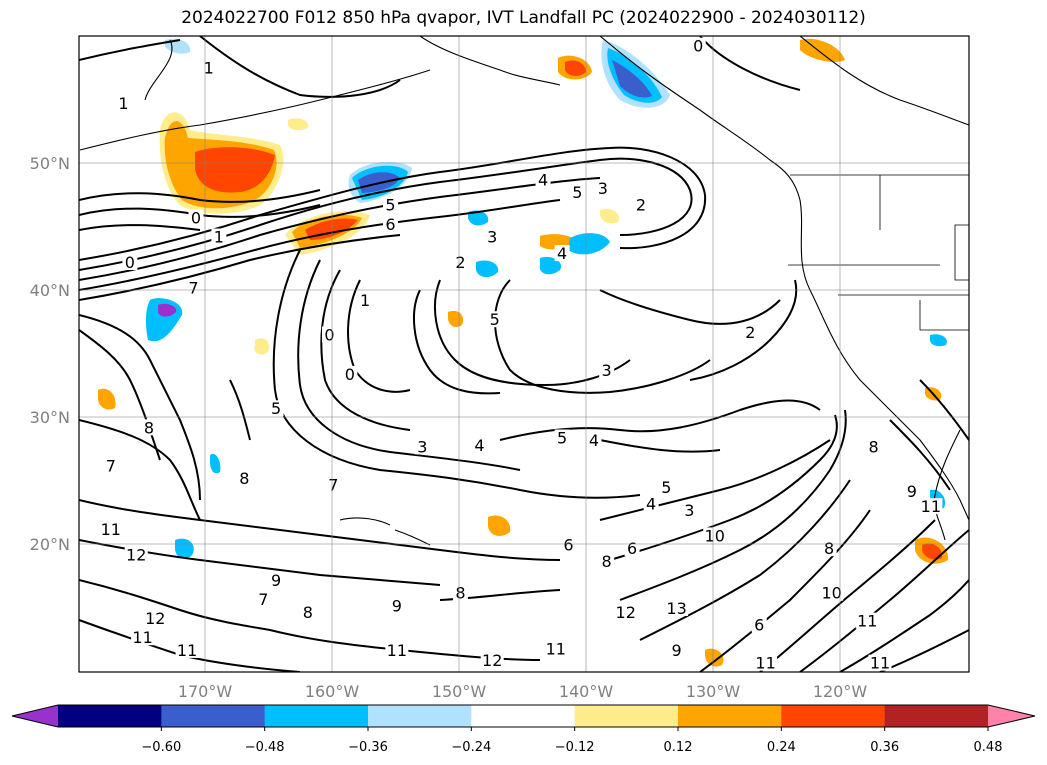 The image size is (1047, 765). What do you see at coordinates (471, 747) in the screenshot?
I see `colorbar-tick-label: −0.24` at bounding box center [471, 747].